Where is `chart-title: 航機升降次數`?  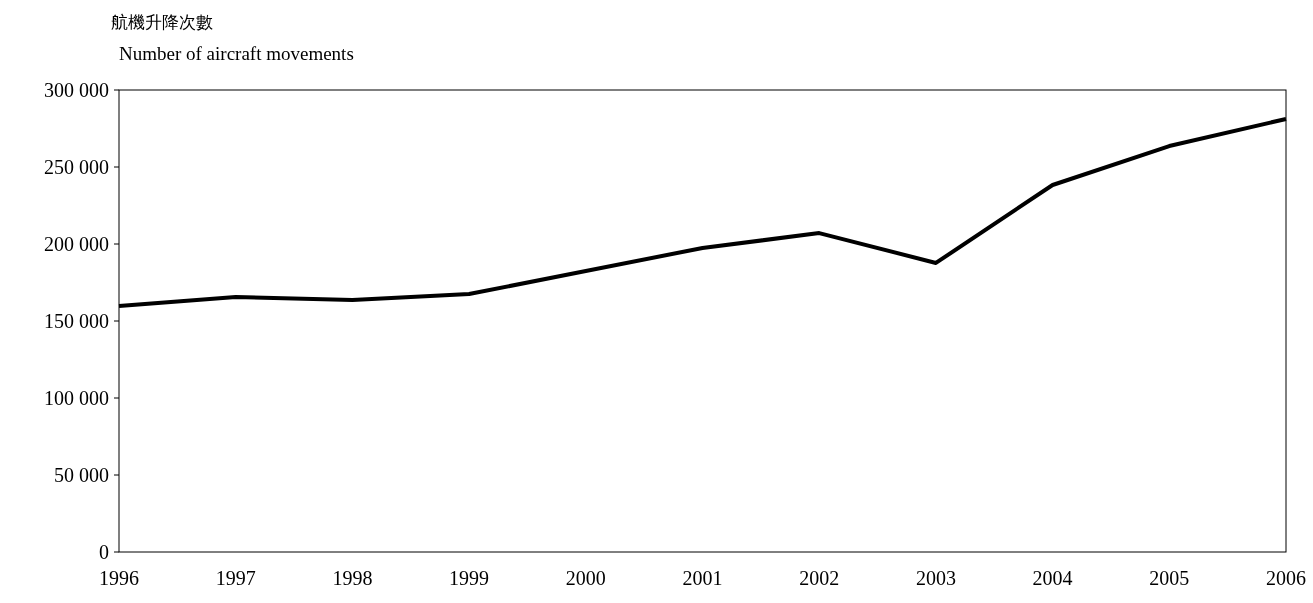
chart-title: 航機升降次數 is located at coordinates (162, 22).